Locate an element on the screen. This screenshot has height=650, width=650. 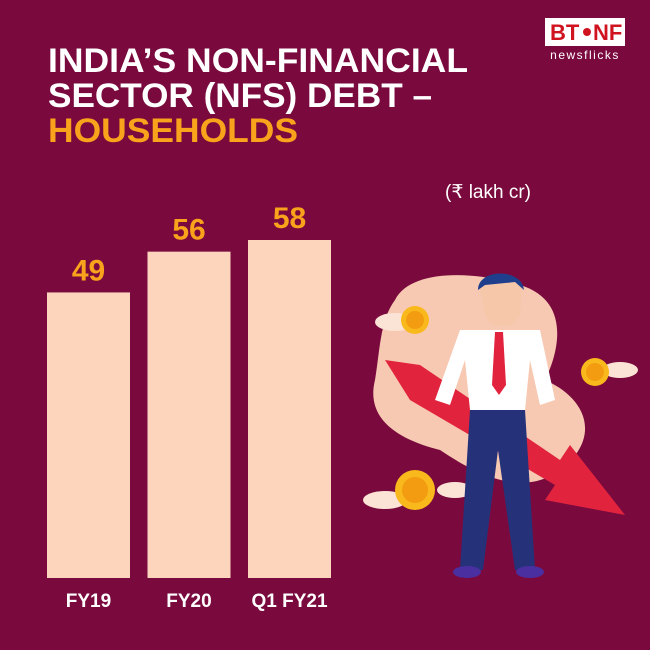
logo-brand-right: NF is located at coordinates (607, 32).